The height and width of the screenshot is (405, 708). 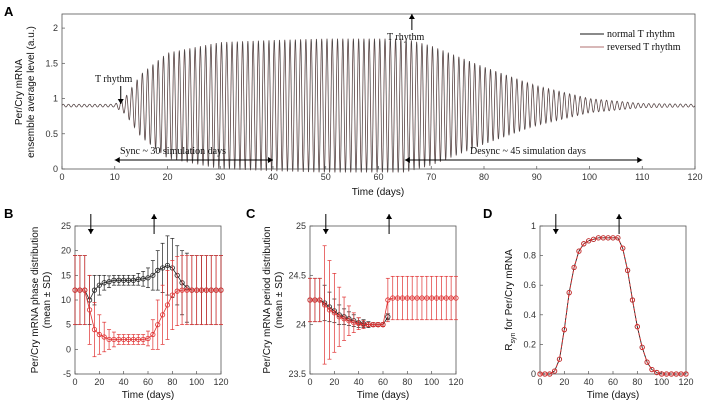 What do you see at coordinates (637, 382) in the screenshot?
I see `panel-d-xtick-label: 80` at bounding box center [637, 382].